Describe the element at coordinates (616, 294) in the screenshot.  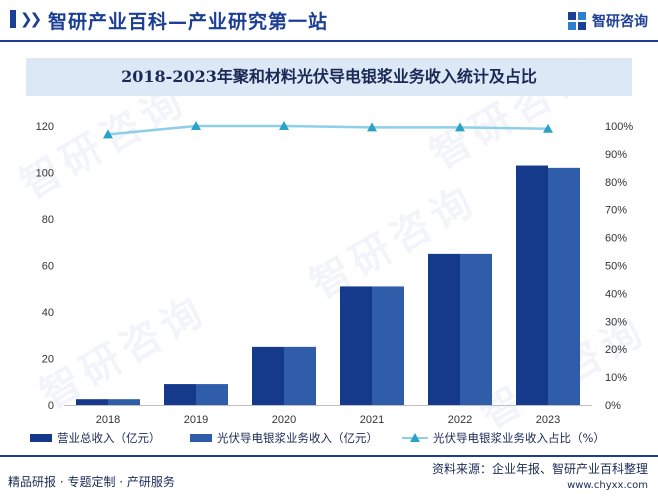
I see `right-y-tick-label: 40%` at that location.